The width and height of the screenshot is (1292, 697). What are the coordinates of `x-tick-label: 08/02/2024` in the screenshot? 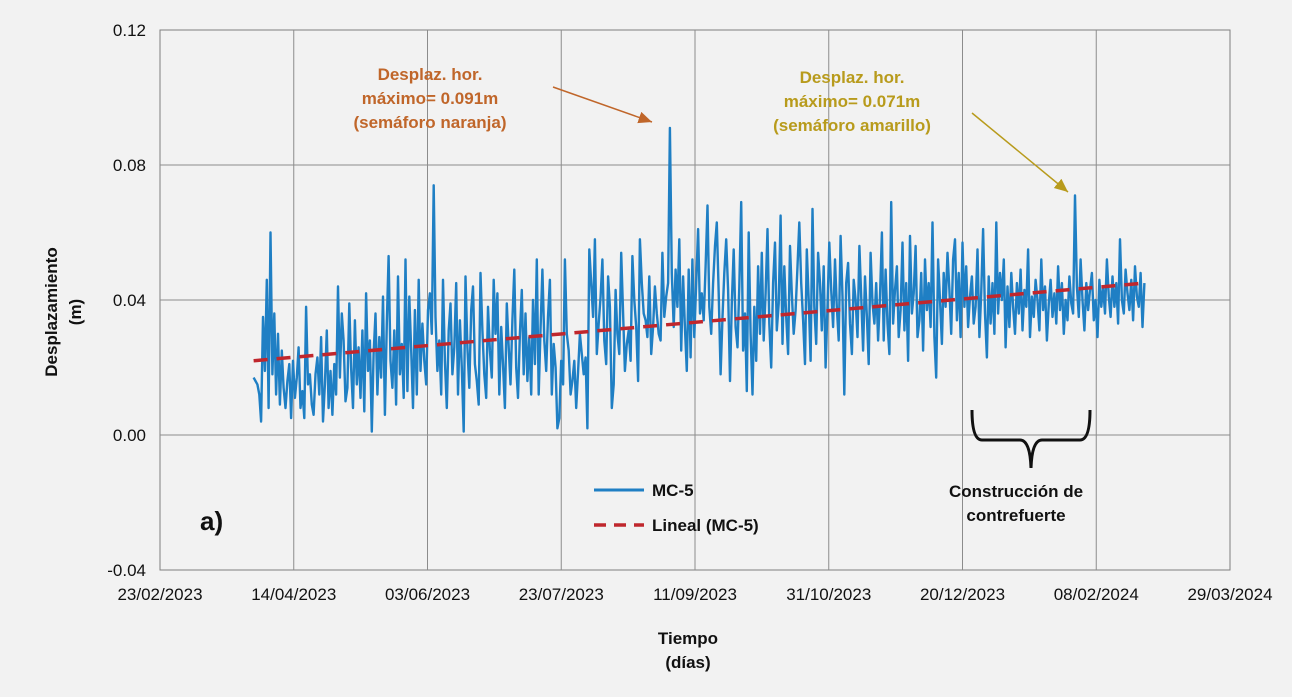 It's located at (1096, 594).